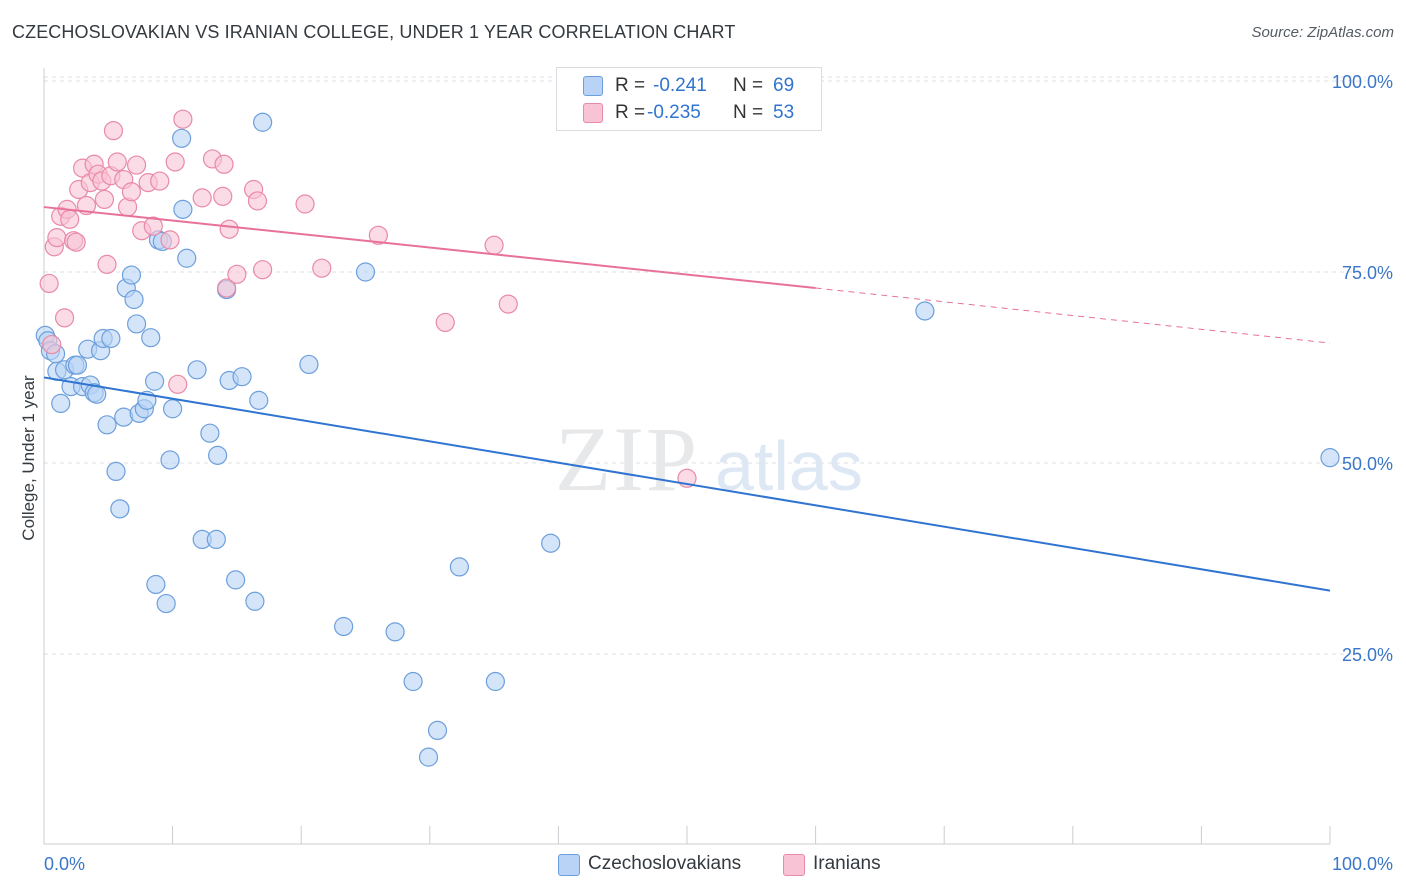 The image size is (1406, 892). I want to click on y-tick-label: 50.0%, so click(1367, 464).